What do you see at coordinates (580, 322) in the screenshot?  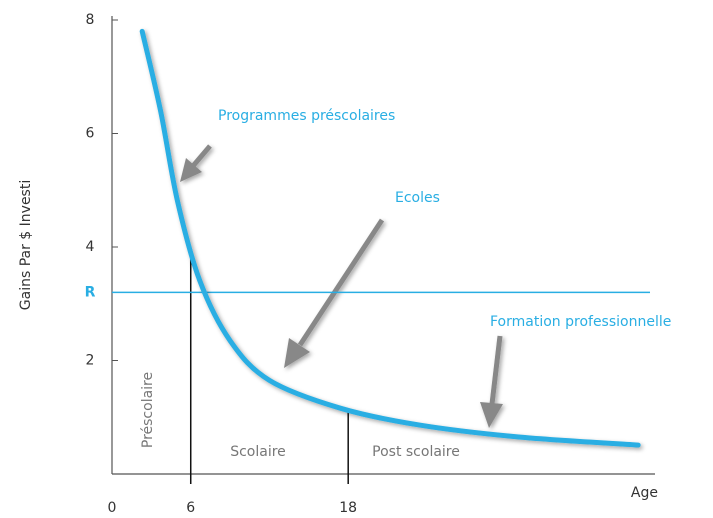 I see `annotation: Formation professionnelle` at bounding box center [580, 322].